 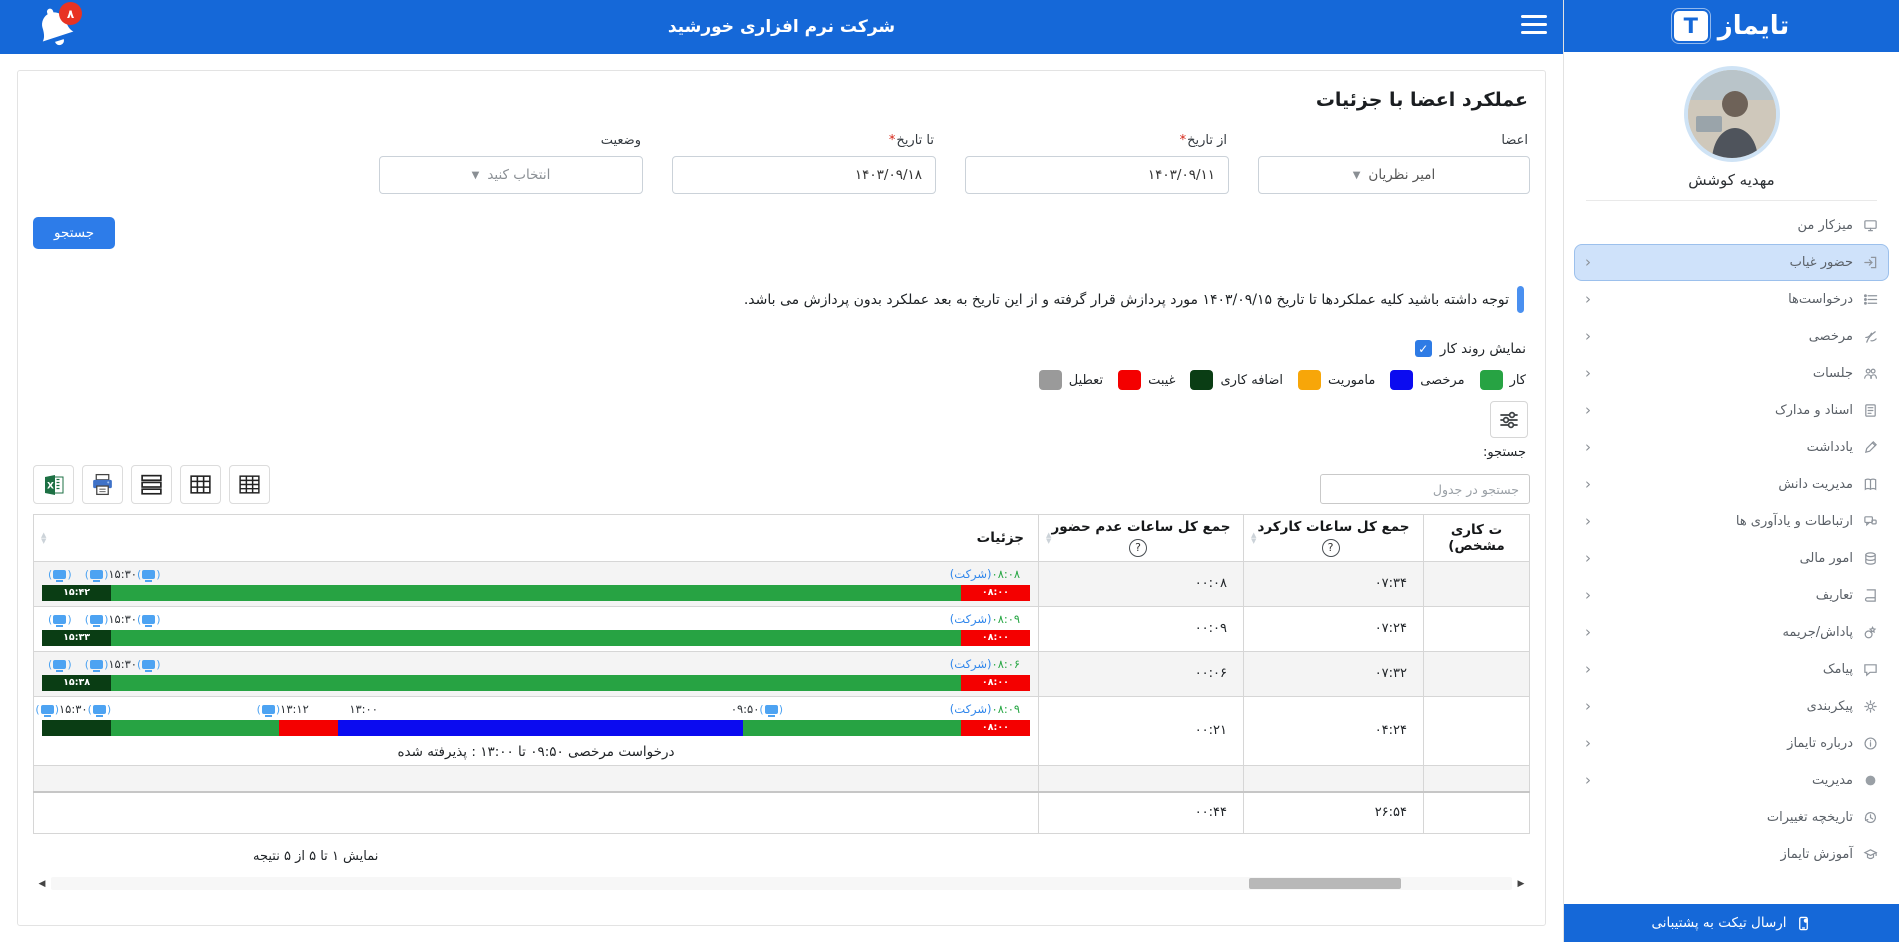 What do you see at coordinates (1731, 923) in the screenshot?
I see `support-ticket-button: ارسال تیکت به پشتیبانی` at bounding box center [1731, 923].